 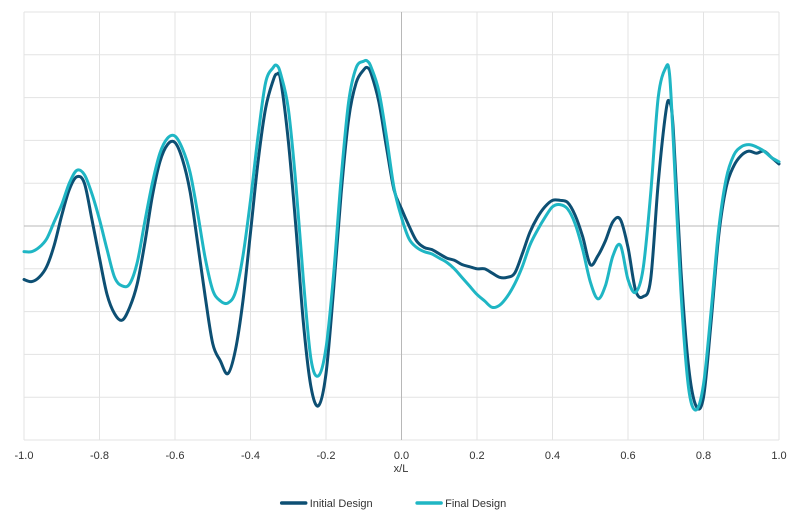 What do you see at coordinates (326, 456) in the screenshot?
I see `x-tick-label: -0.2` at bounding box center [326, 456].